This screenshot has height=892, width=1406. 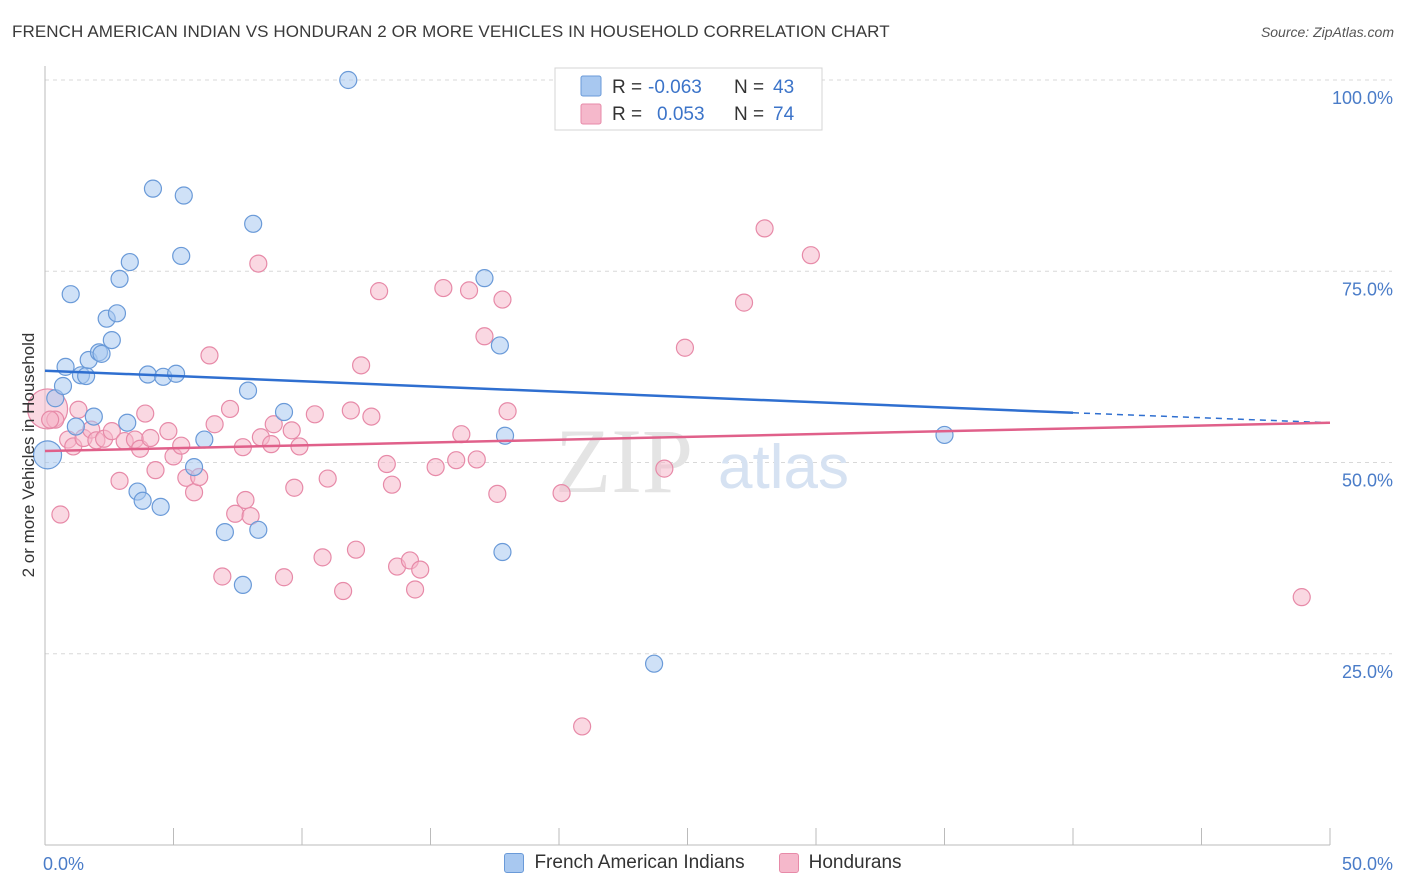 What do you see at coordinates (1367, 289) in the screenshot?
I see `y-tick-label: 75.0%` at bounding box center [1367, 289].